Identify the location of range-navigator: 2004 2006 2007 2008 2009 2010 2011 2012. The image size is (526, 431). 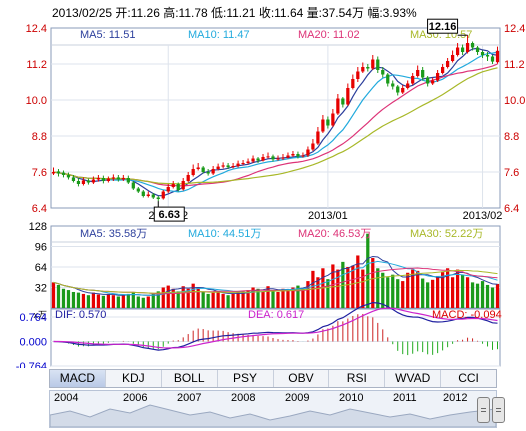
(273, 409).